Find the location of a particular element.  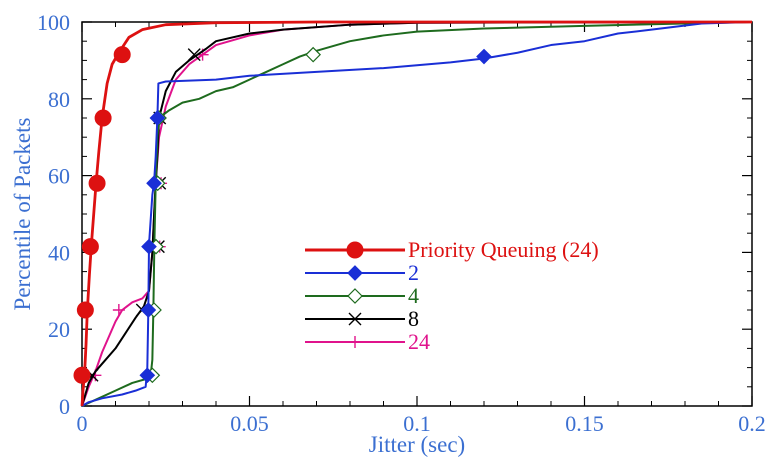

x-axis-title: Jitter (sec) is located at coordinates (417, 444).